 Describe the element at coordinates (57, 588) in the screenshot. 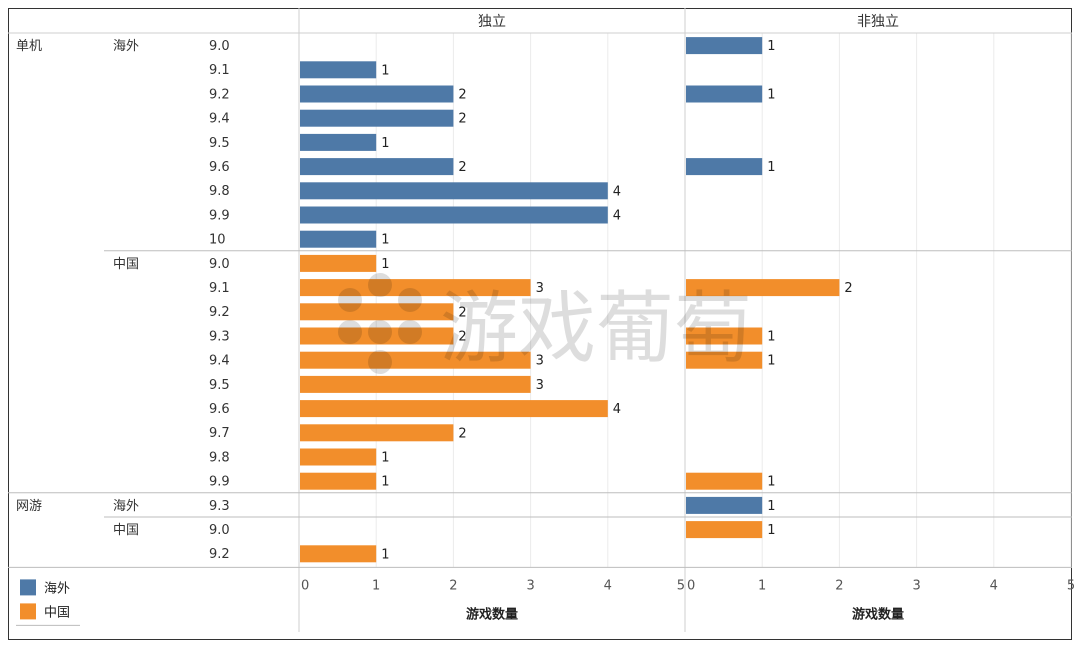

I see `legend-label: 海外` at that location.